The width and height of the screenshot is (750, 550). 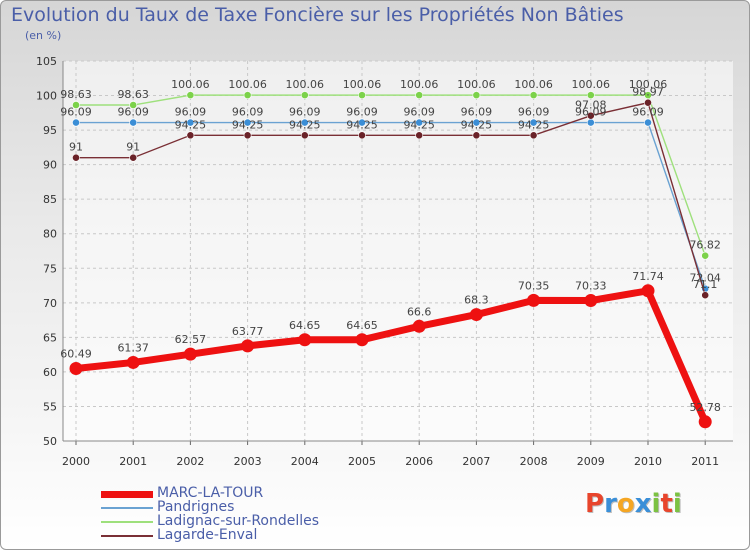 What do you see at coordinates (666, 504) in the screenshot?
I see `logo-letter: t` at bounding box center [666, 504].